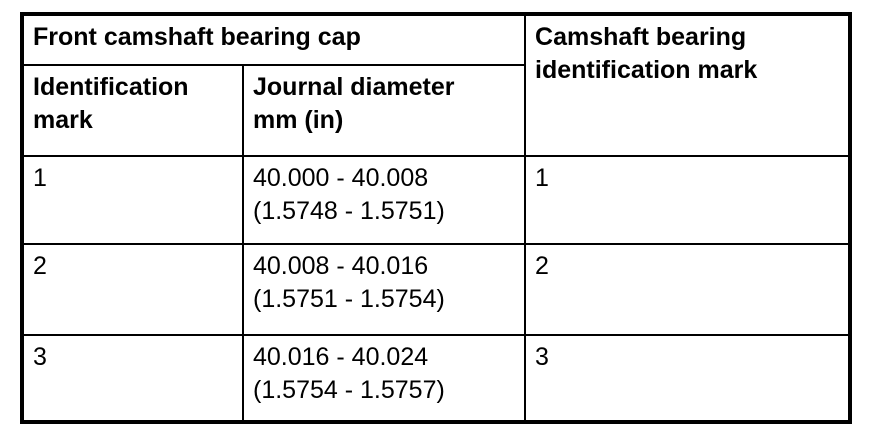 The image size is (896, 440). I want to click on cell-identification-mark: 3, so click(132, 378).